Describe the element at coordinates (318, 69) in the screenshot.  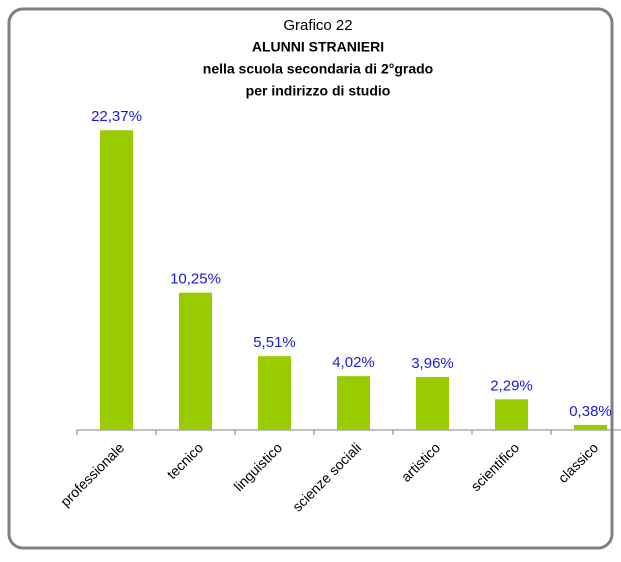
I see `chart-subtitle: nella scuola secondaria di 2°grado` at that location.